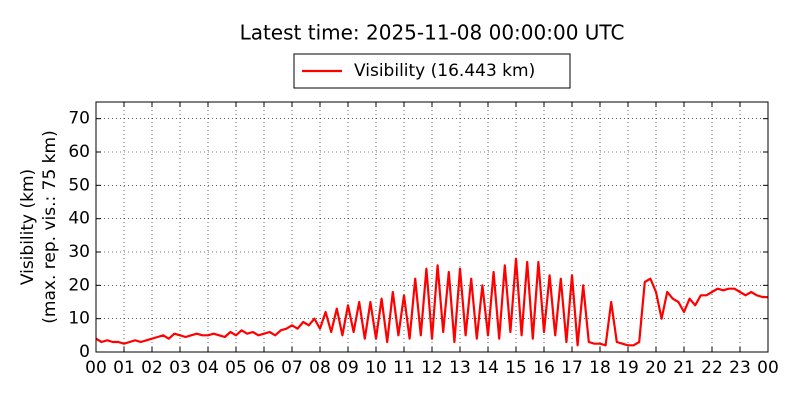  I want to click on y-axis-label: Visibility (km) (max. rep. vis.: 75 km), so click(39, 226).